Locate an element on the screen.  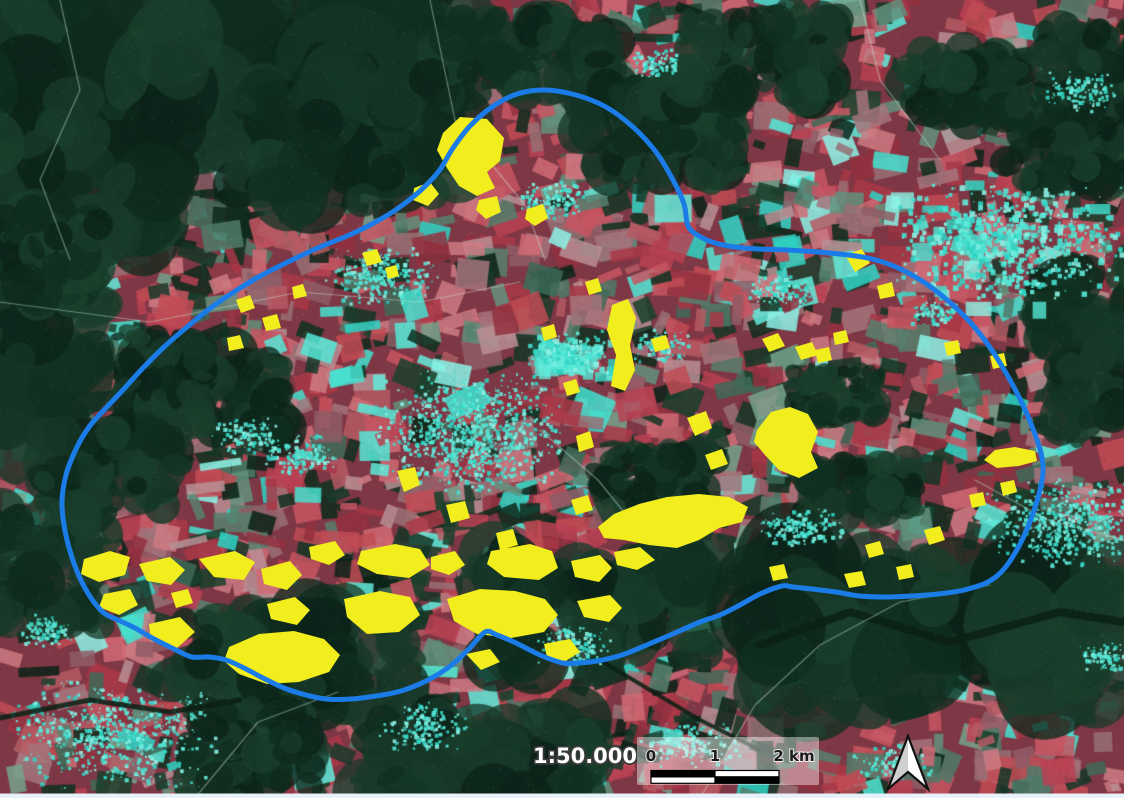
north-arrow-icon is located at coordinates (908, 762).